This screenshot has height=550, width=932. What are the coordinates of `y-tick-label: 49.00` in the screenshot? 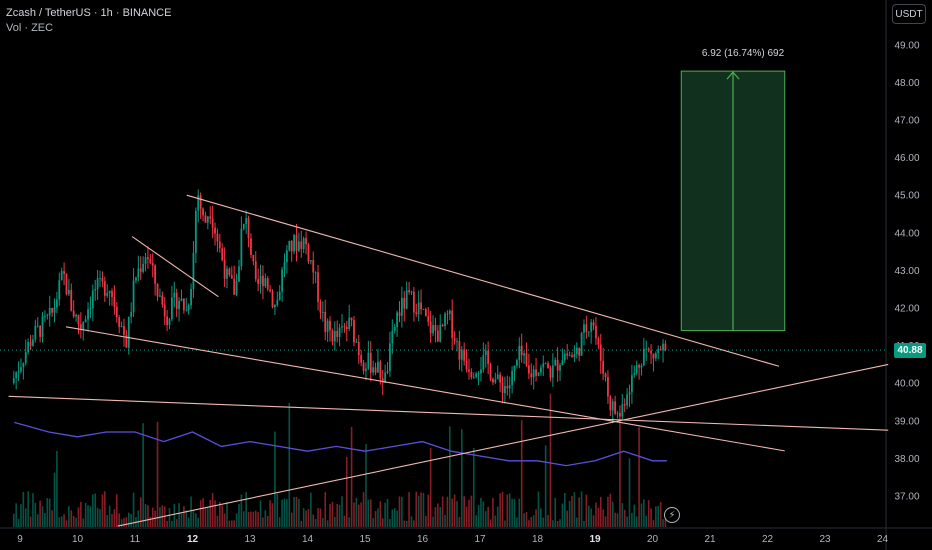 It's located at (906, 45).